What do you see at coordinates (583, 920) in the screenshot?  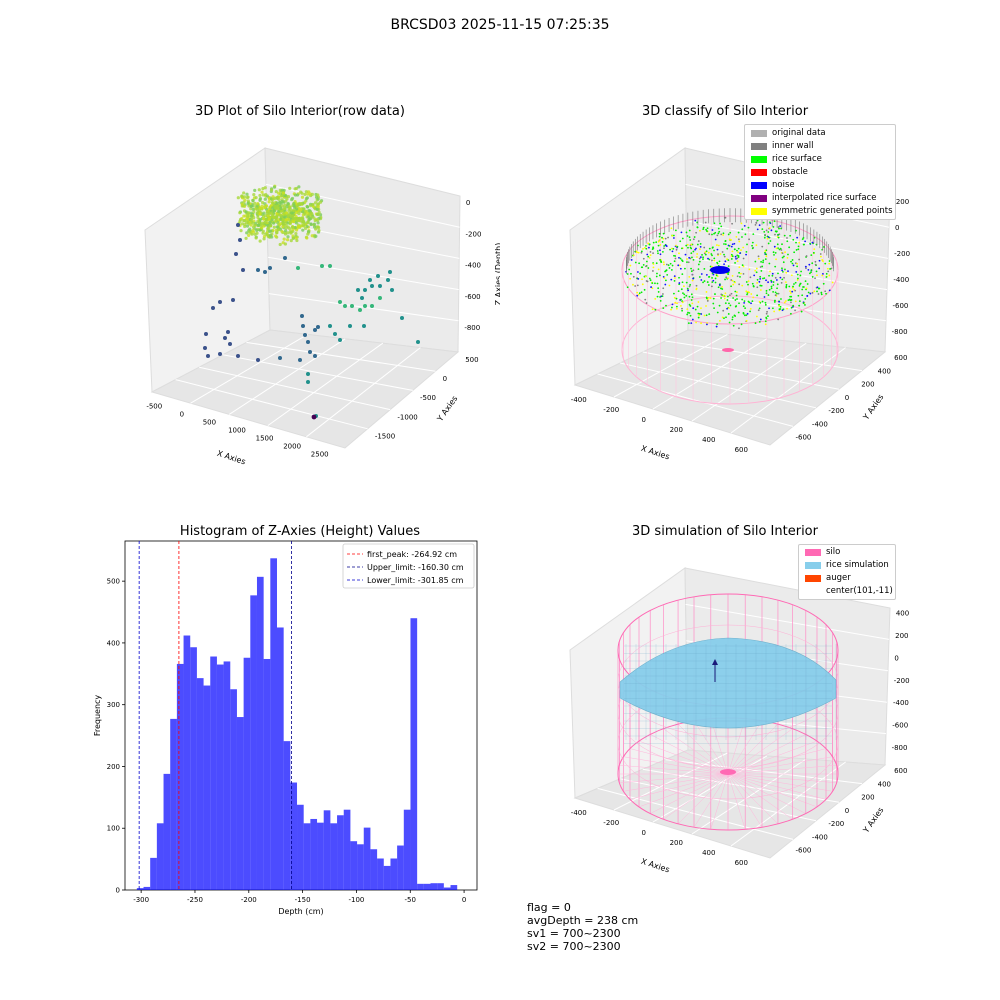 I see `avg-depth-text: avgDepth = 238 cm` at bounding box center [583, 920].